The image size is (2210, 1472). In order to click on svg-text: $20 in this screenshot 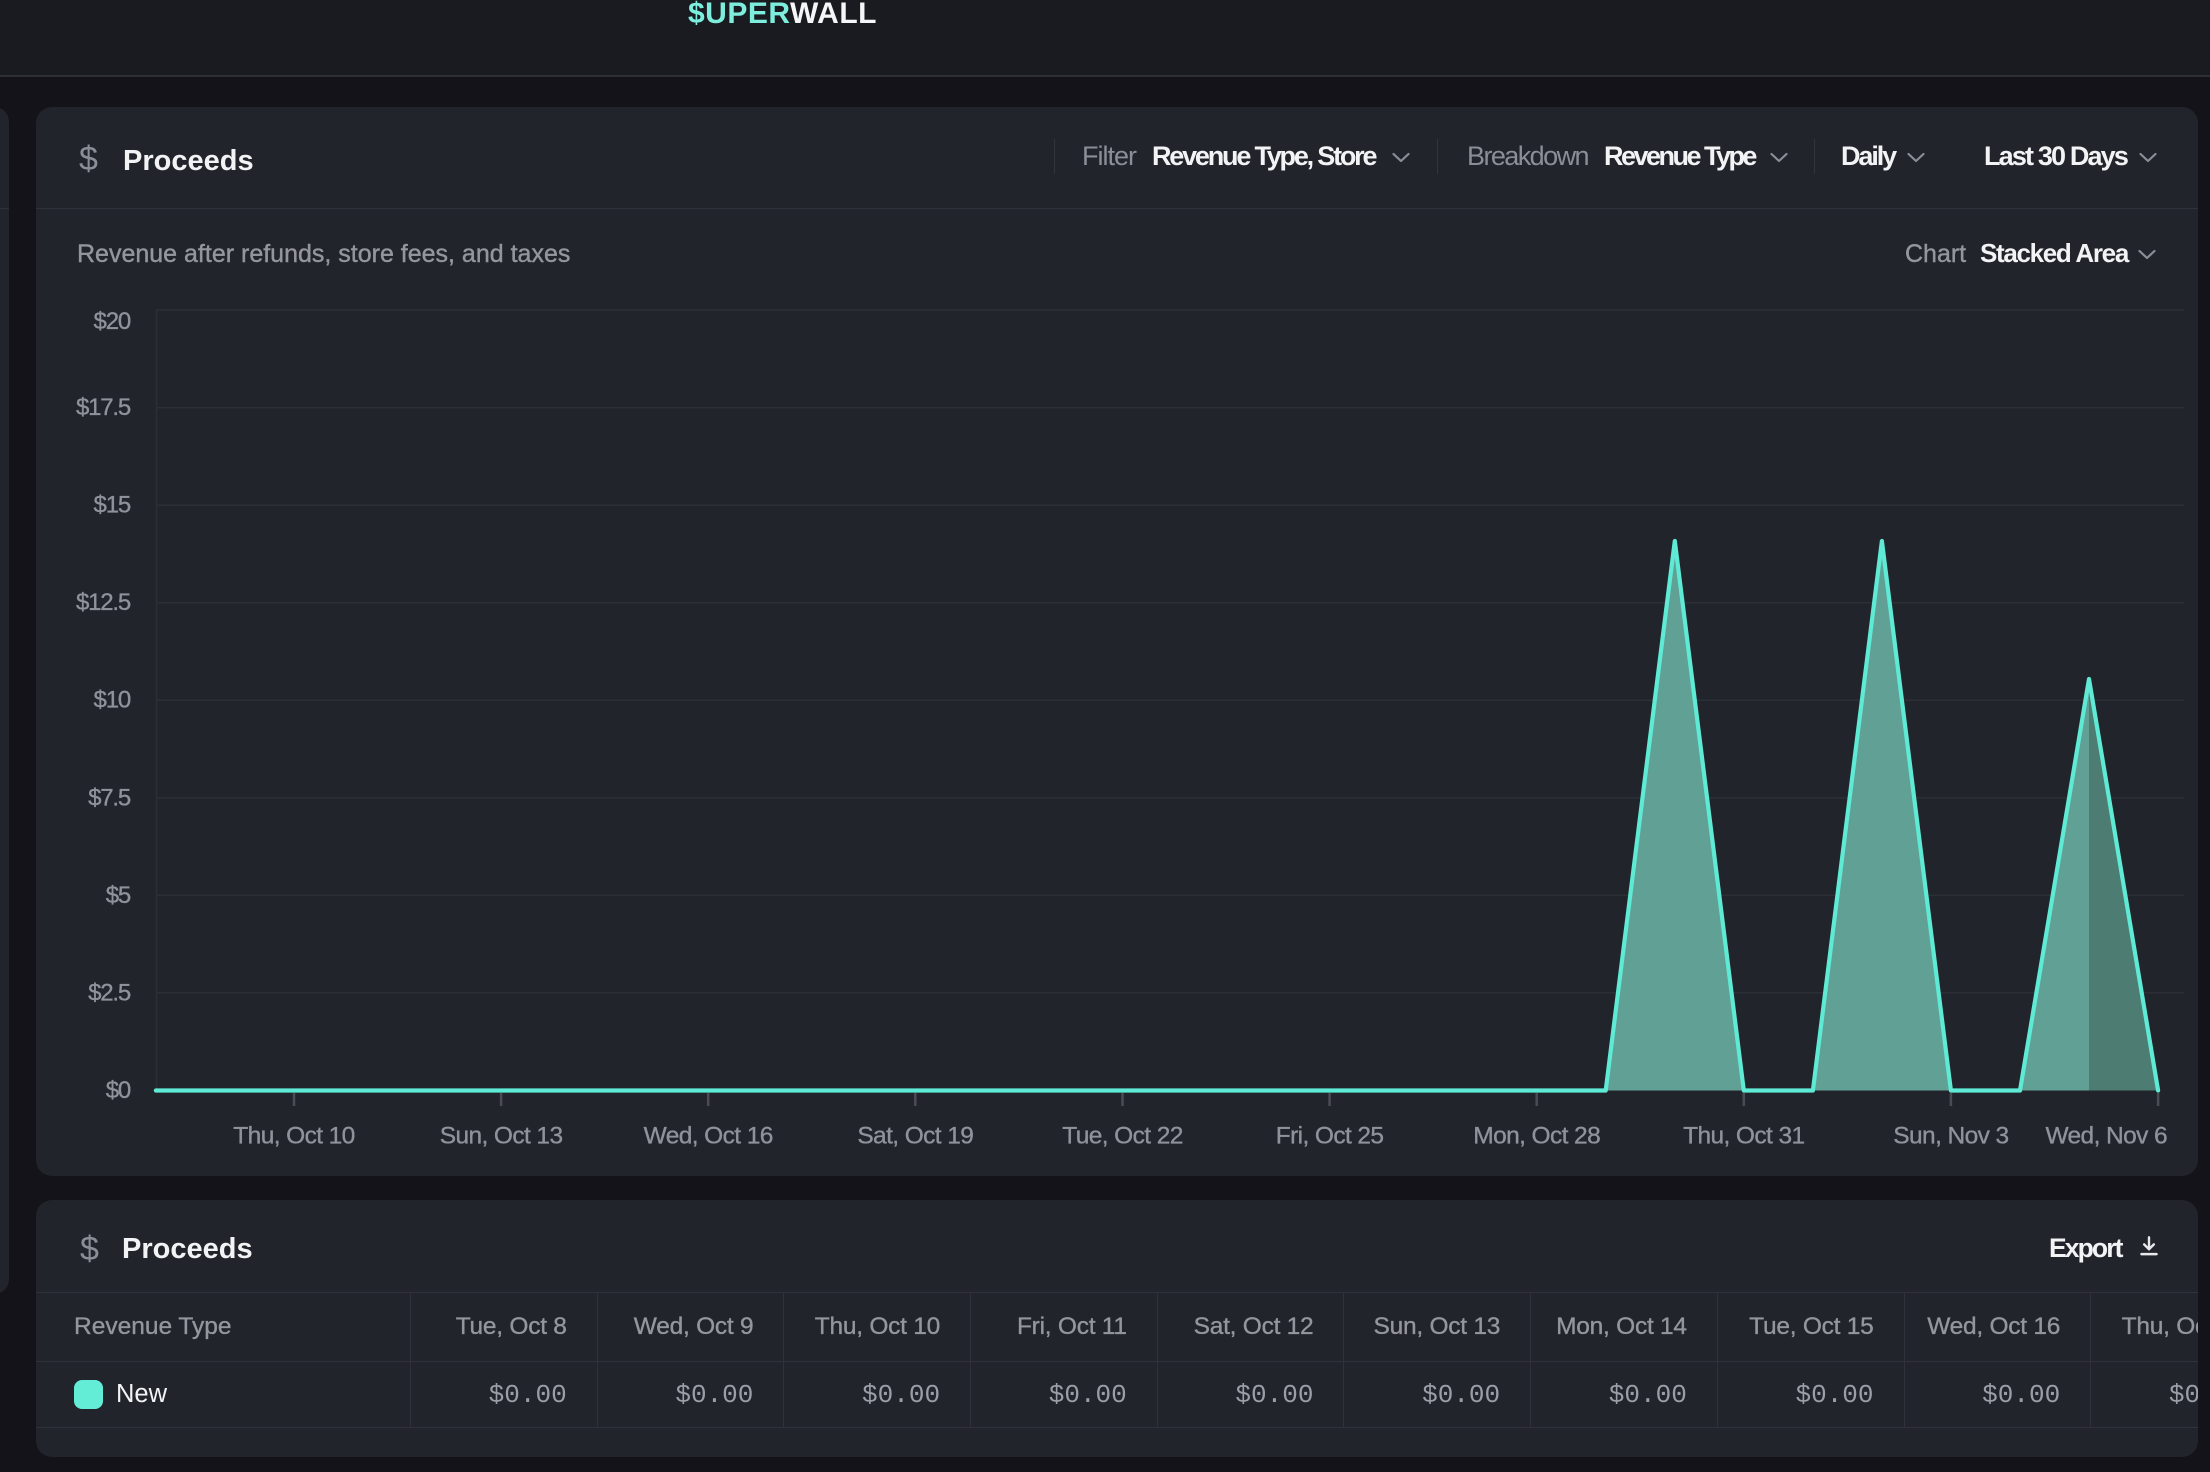, I will do `click(112, 321)`.